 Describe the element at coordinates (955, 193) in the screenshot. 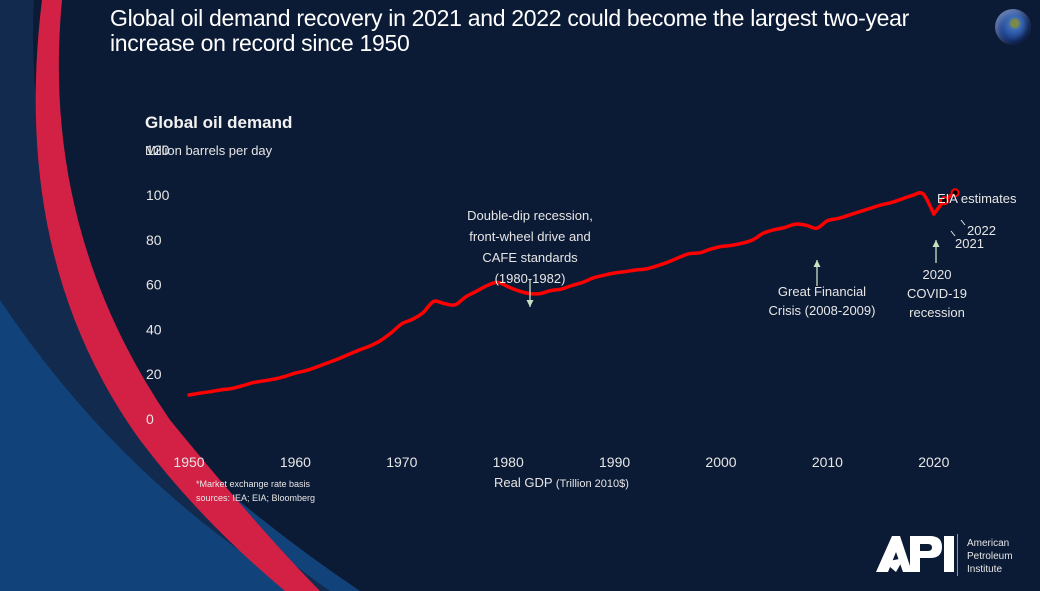

I see `eia-estimate-point-2022` at that location.